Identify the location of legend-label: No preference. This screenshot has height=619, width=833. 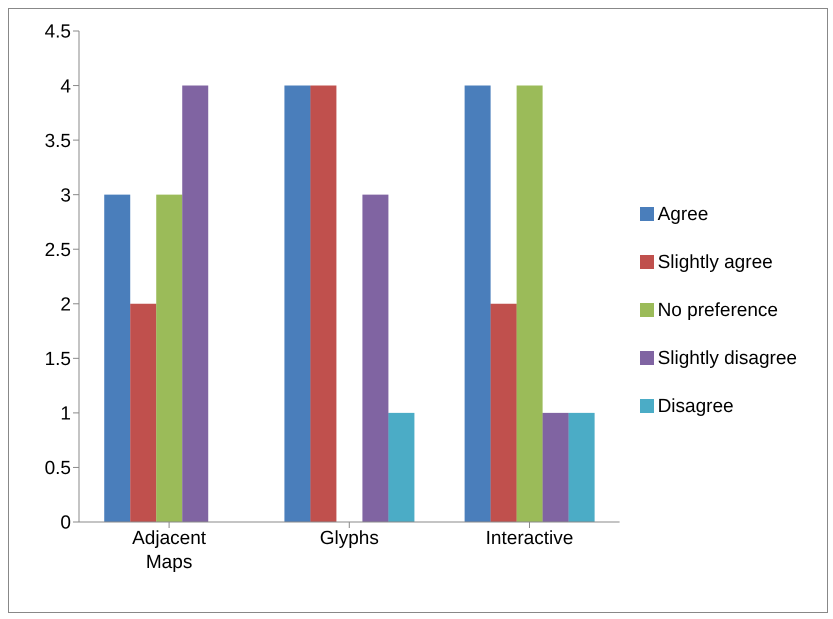
(718, 310).